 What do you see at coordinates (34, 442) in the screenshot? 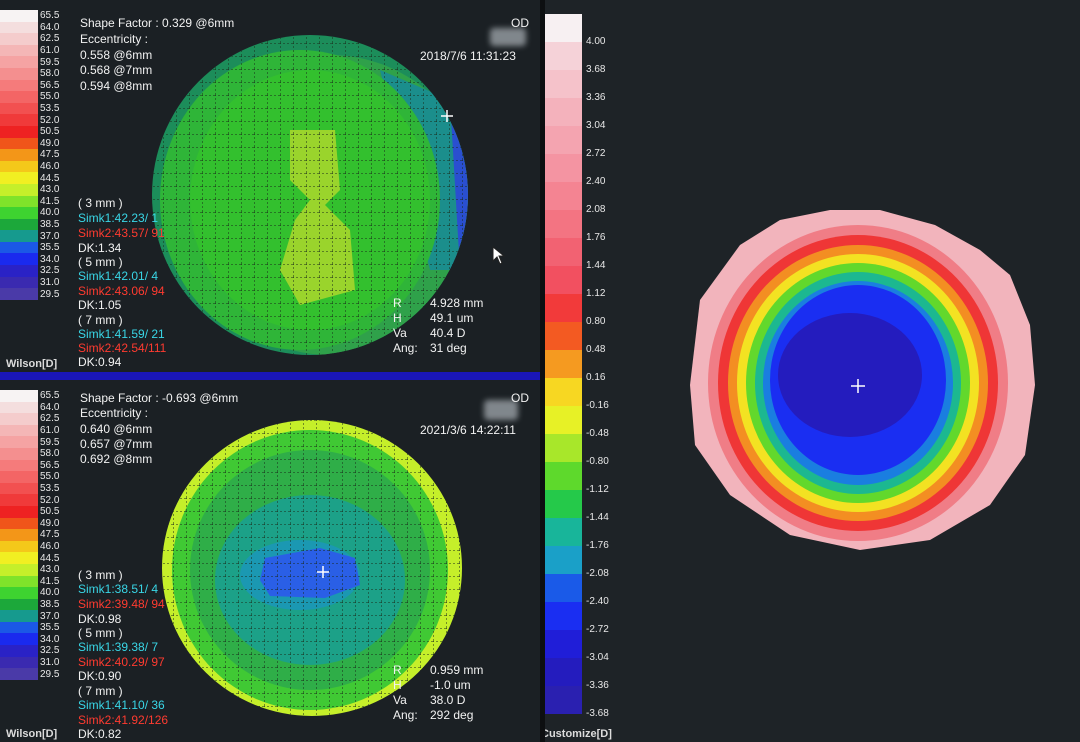
I see `legend-row: 59.5` at bounding box center [34, 442].